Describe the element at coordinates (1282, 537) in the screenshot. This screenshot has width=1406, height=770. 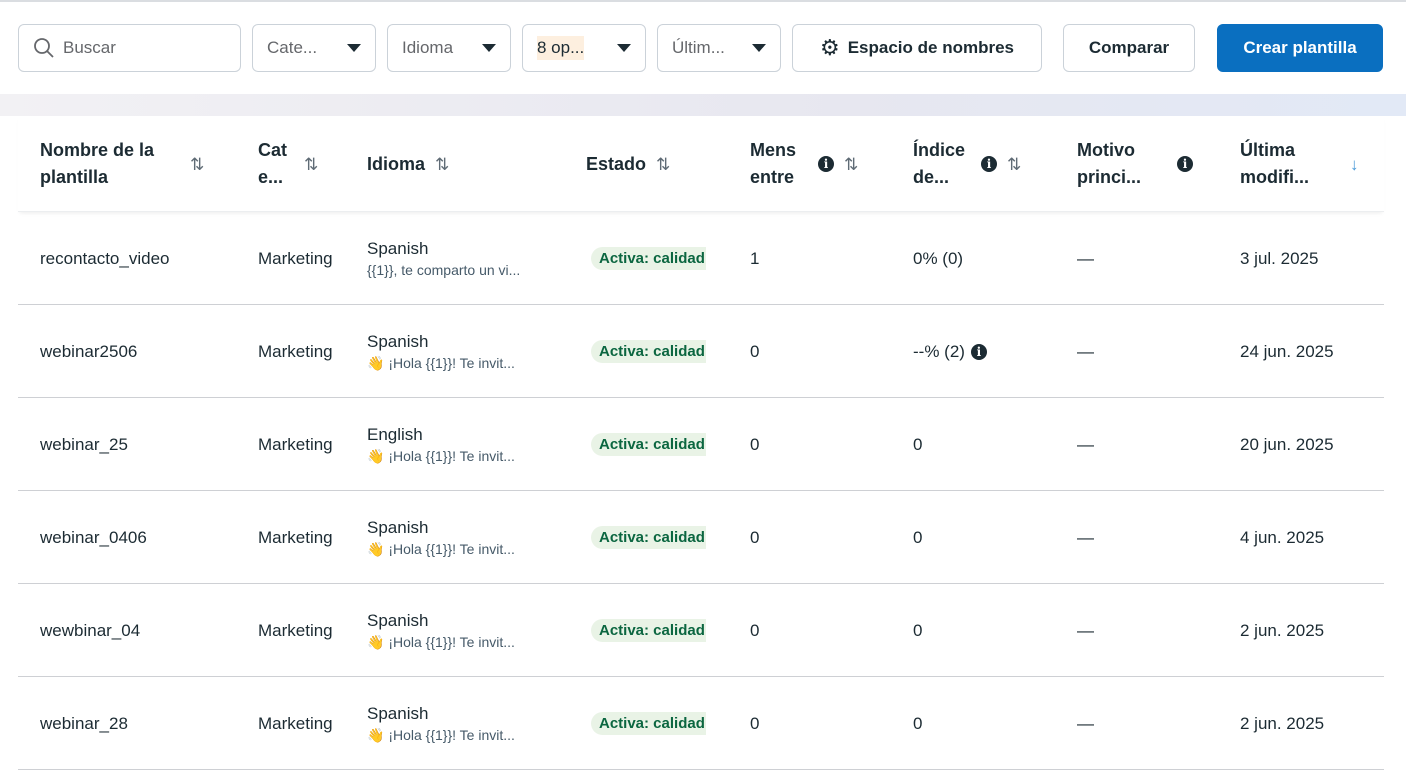
I see `last-modified: 4 jun. 2025` at that location.